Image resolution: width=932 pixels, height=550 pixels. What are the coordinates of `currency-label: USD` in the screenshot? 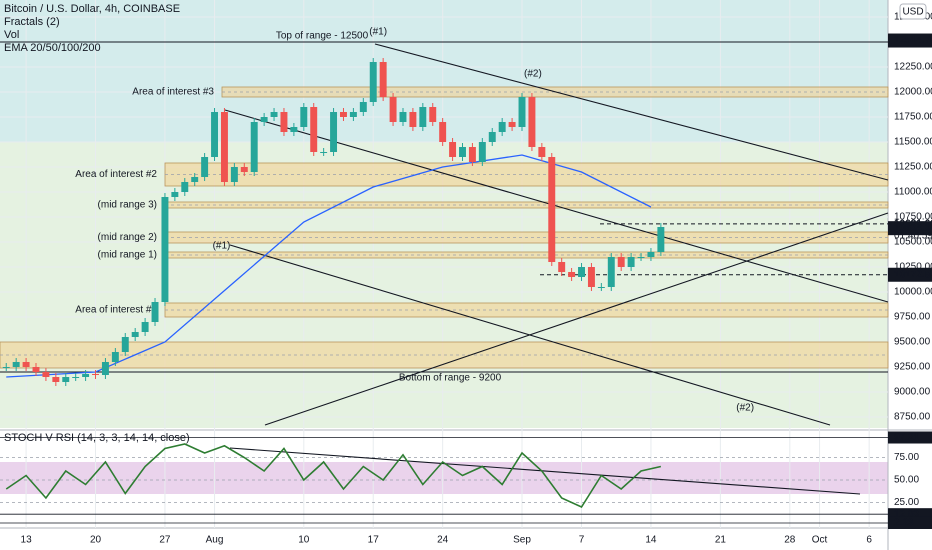 It's located at (912, 12).